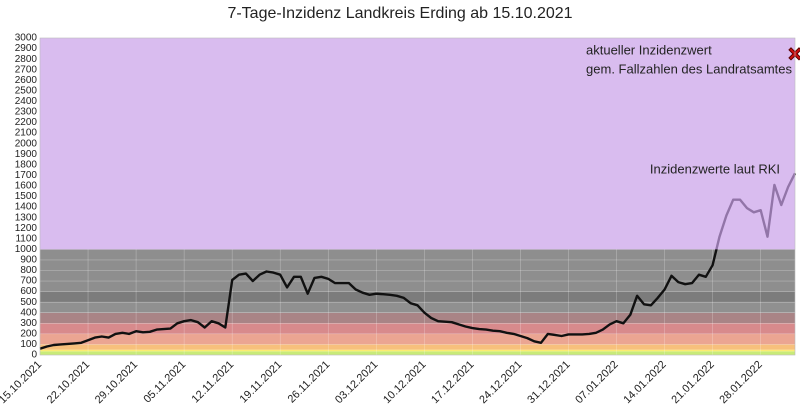  I want to click on y-tick-label: 800, so click(28, 270).